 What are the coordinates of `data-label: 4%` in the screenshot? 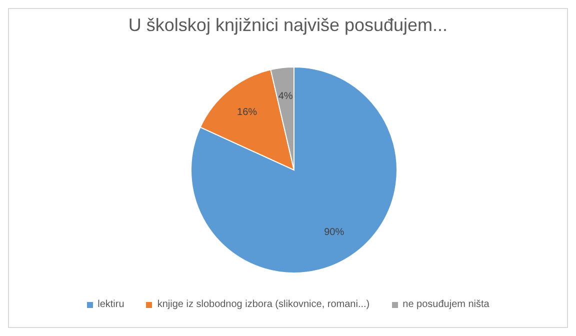 It's located at (285, 96).